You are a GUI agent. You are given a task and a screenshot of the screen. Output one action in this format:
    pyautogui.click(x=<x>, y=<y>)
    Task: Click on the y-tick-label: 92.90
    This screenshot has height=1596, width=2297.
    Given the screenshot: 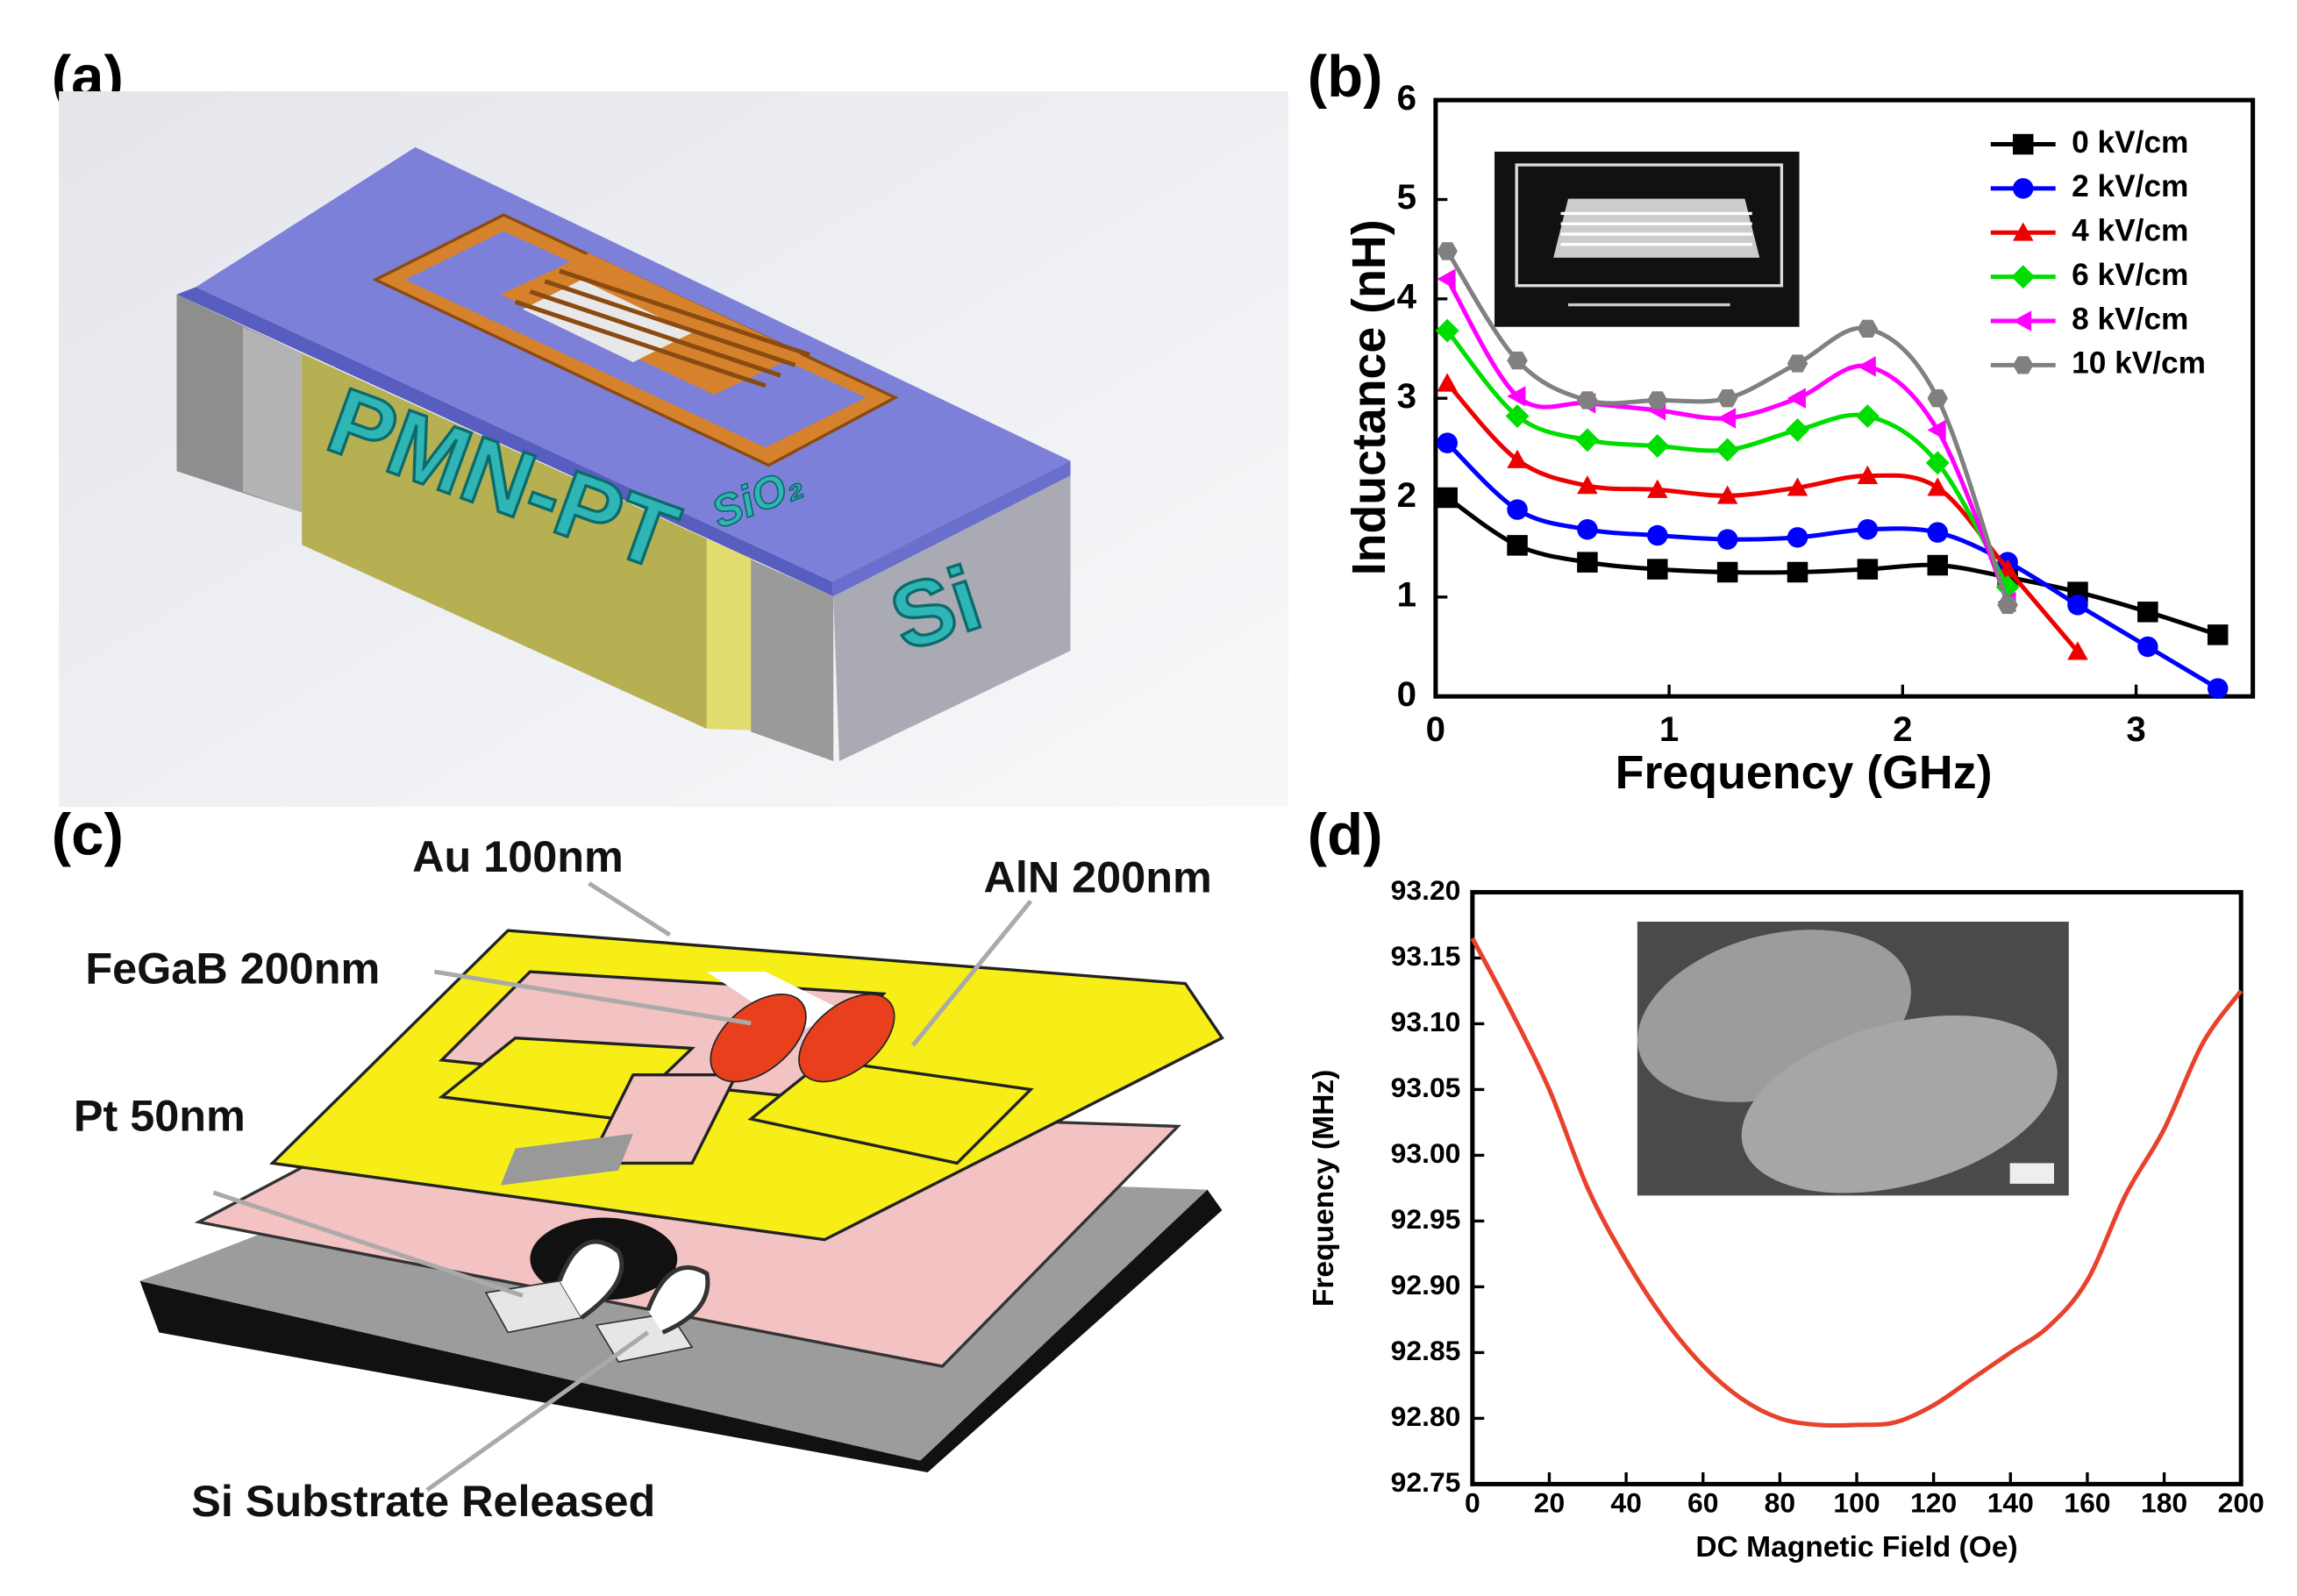 What is the action you would take?
    pyautogui.click(x=1426, y=1284)
    